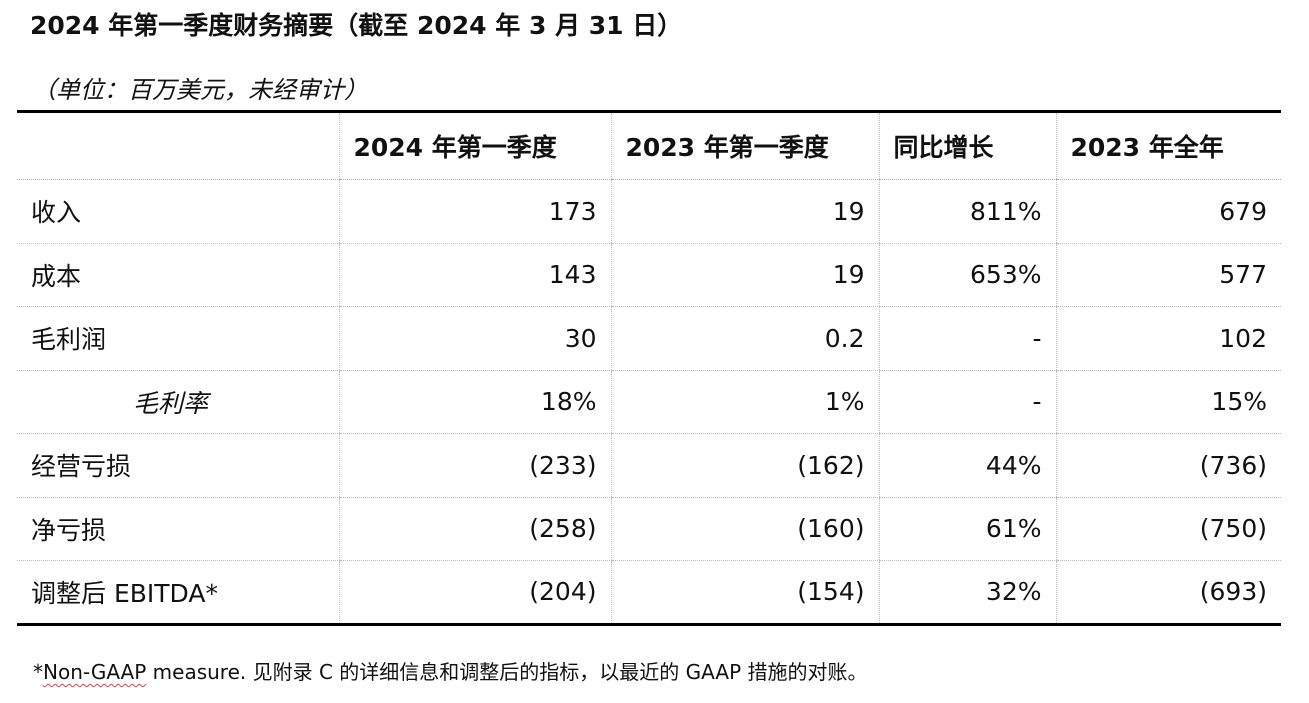 The width and height of the screenshot is (1309, 703). I want to click on cell-fy-2023: 102, so click(1168, 338).